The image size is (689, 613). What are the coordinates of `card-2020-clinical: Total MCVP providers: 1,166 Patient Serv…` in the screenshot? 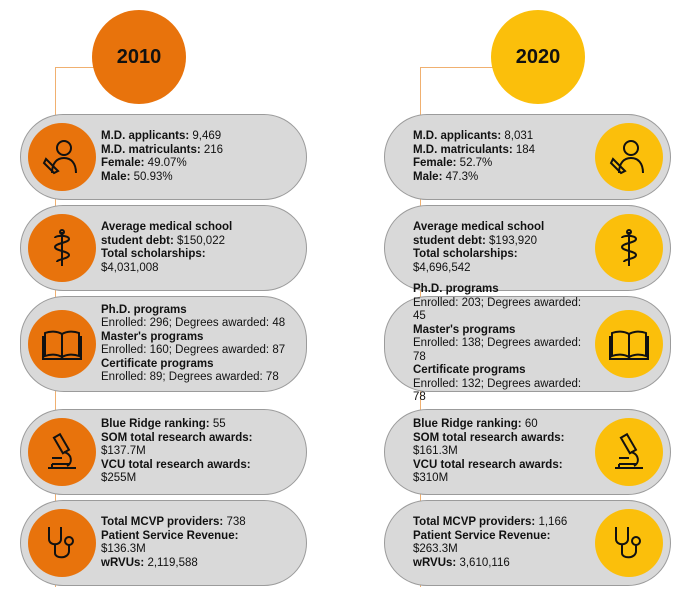 It's located at (527, 543).